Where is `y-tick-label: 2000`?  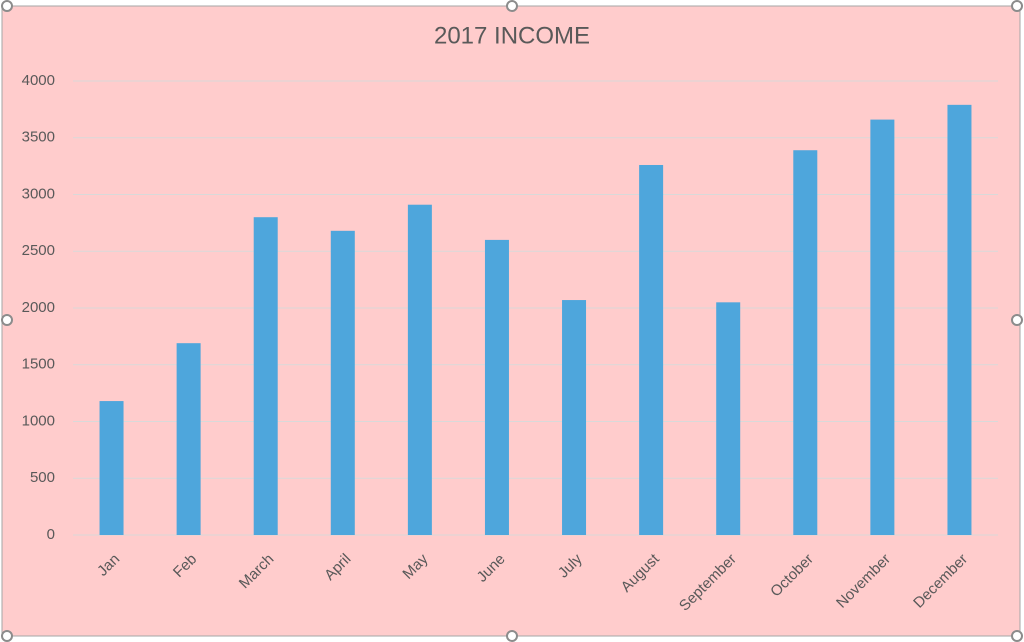
y-tick-label: 2000 is located at coordinates (38, 307).